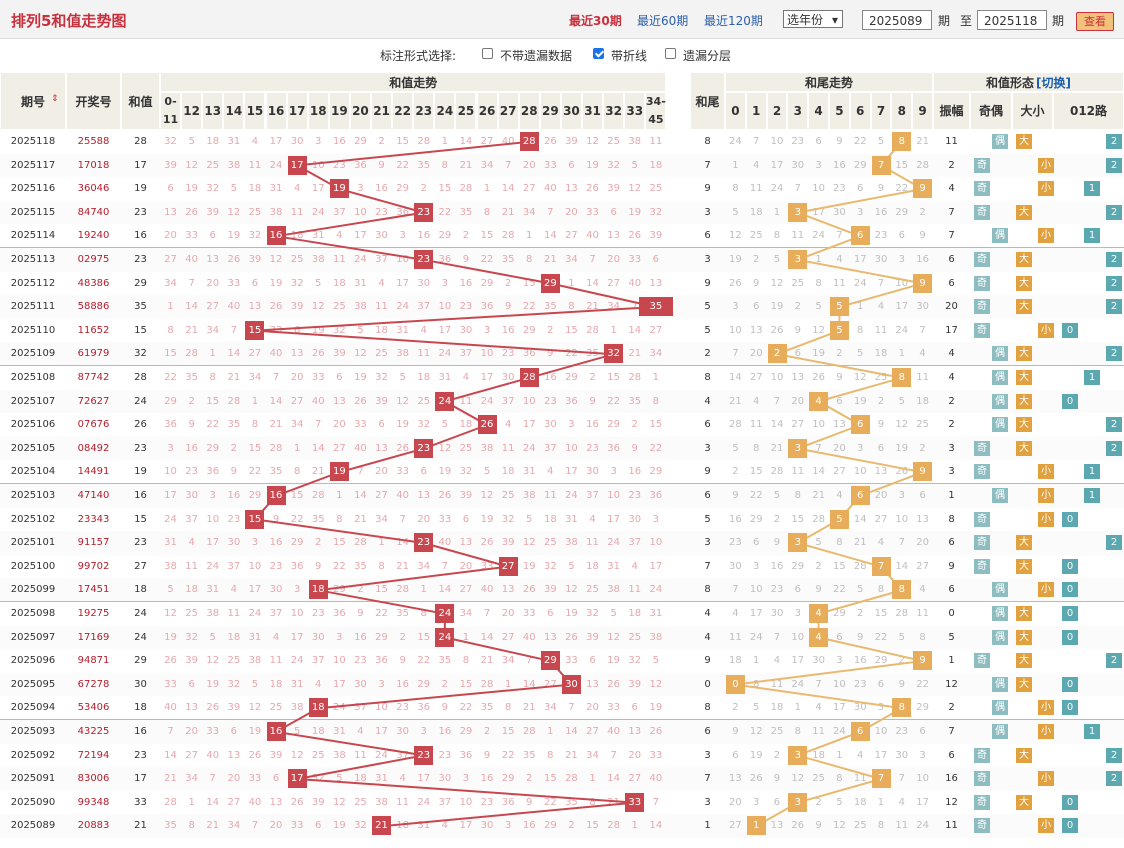 This screenshot has width=1124, height=848. Describe the element at coordinates (381, 472) in the screenshot. I see `sum-miss-cell: 20` at that location.